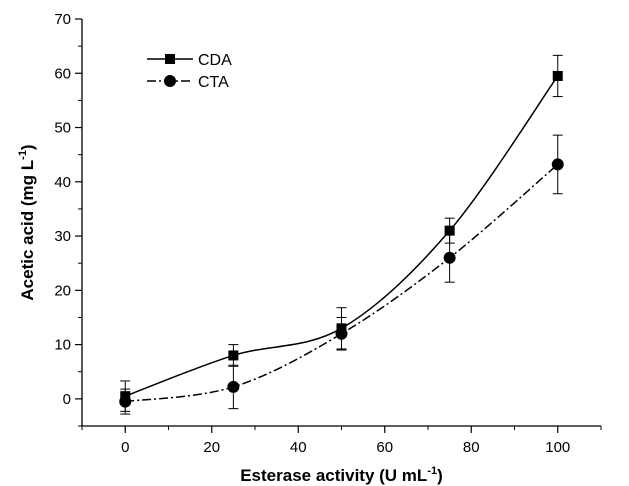 Image resolution: width=629 pixels, height=486 pixels. I want to click on x-tick-label: 60, so click(384, 447).